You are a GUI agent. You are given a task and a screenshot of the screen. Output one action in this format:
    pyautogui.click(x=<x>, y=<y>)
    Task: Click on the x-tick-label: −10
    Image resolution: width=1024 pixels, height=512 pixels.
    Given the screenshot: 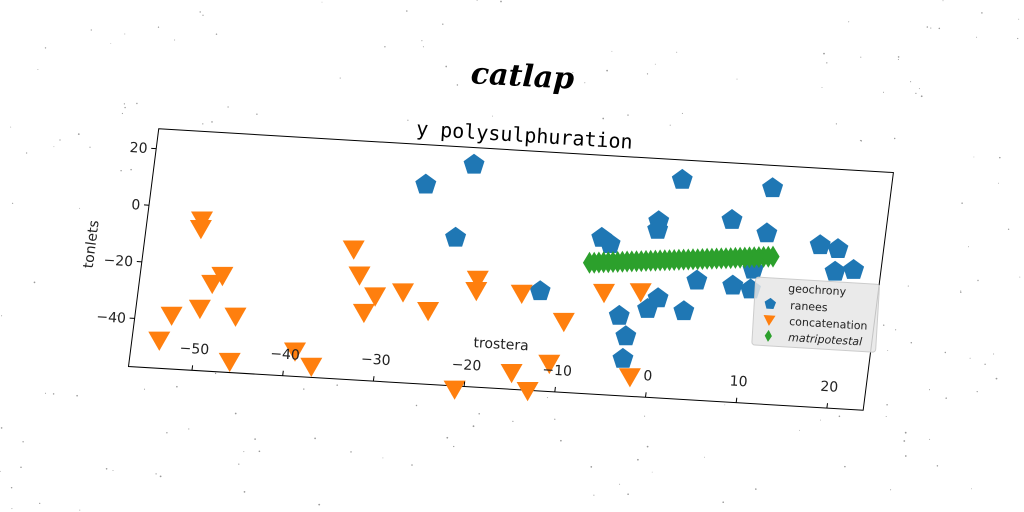 What is the action you would take?
    pyautogui.click(x=557, y=371)
    